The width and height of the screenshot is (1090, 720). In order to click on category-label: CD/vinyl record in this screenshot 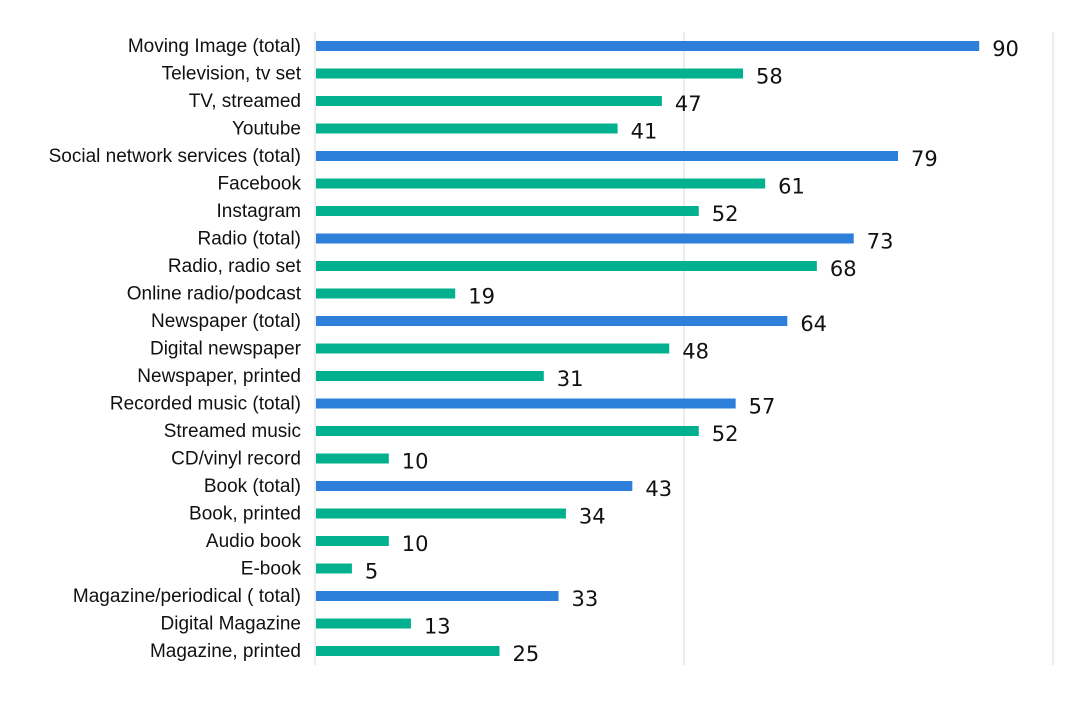, I will do `click(236, 459)`.